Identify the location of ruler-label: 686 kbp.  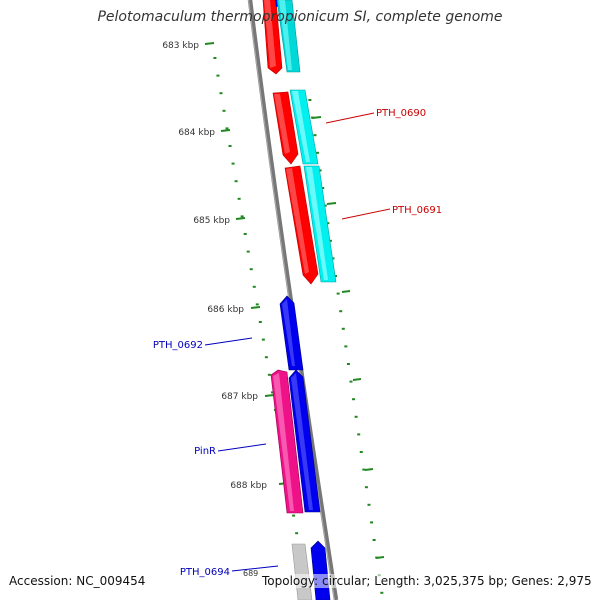
(225, 310).